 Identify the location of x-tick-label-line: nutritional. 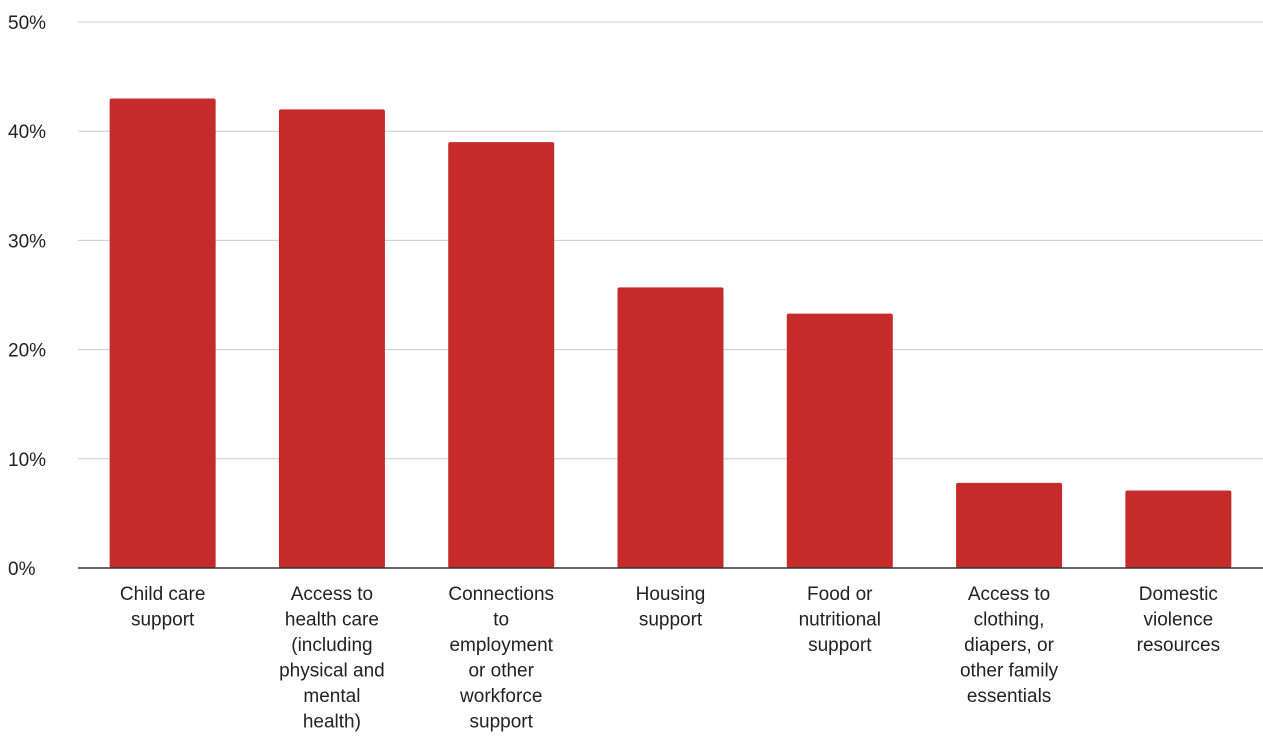
(840, 620).